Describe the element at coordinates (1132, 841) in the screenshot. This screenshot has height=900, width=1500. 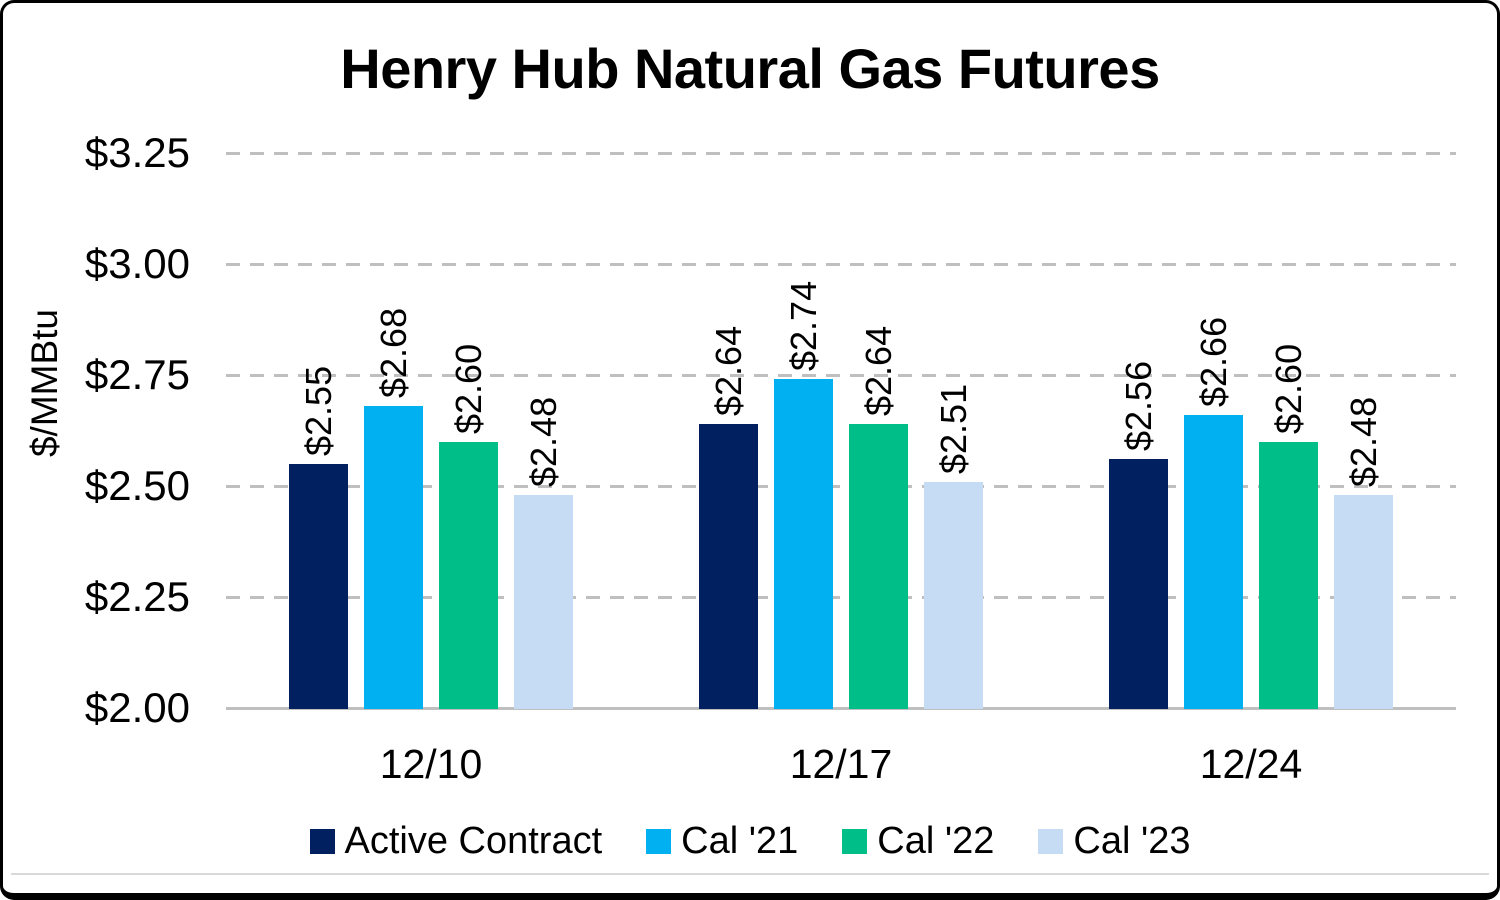
I see `legend-label: Cal '23` at that location.